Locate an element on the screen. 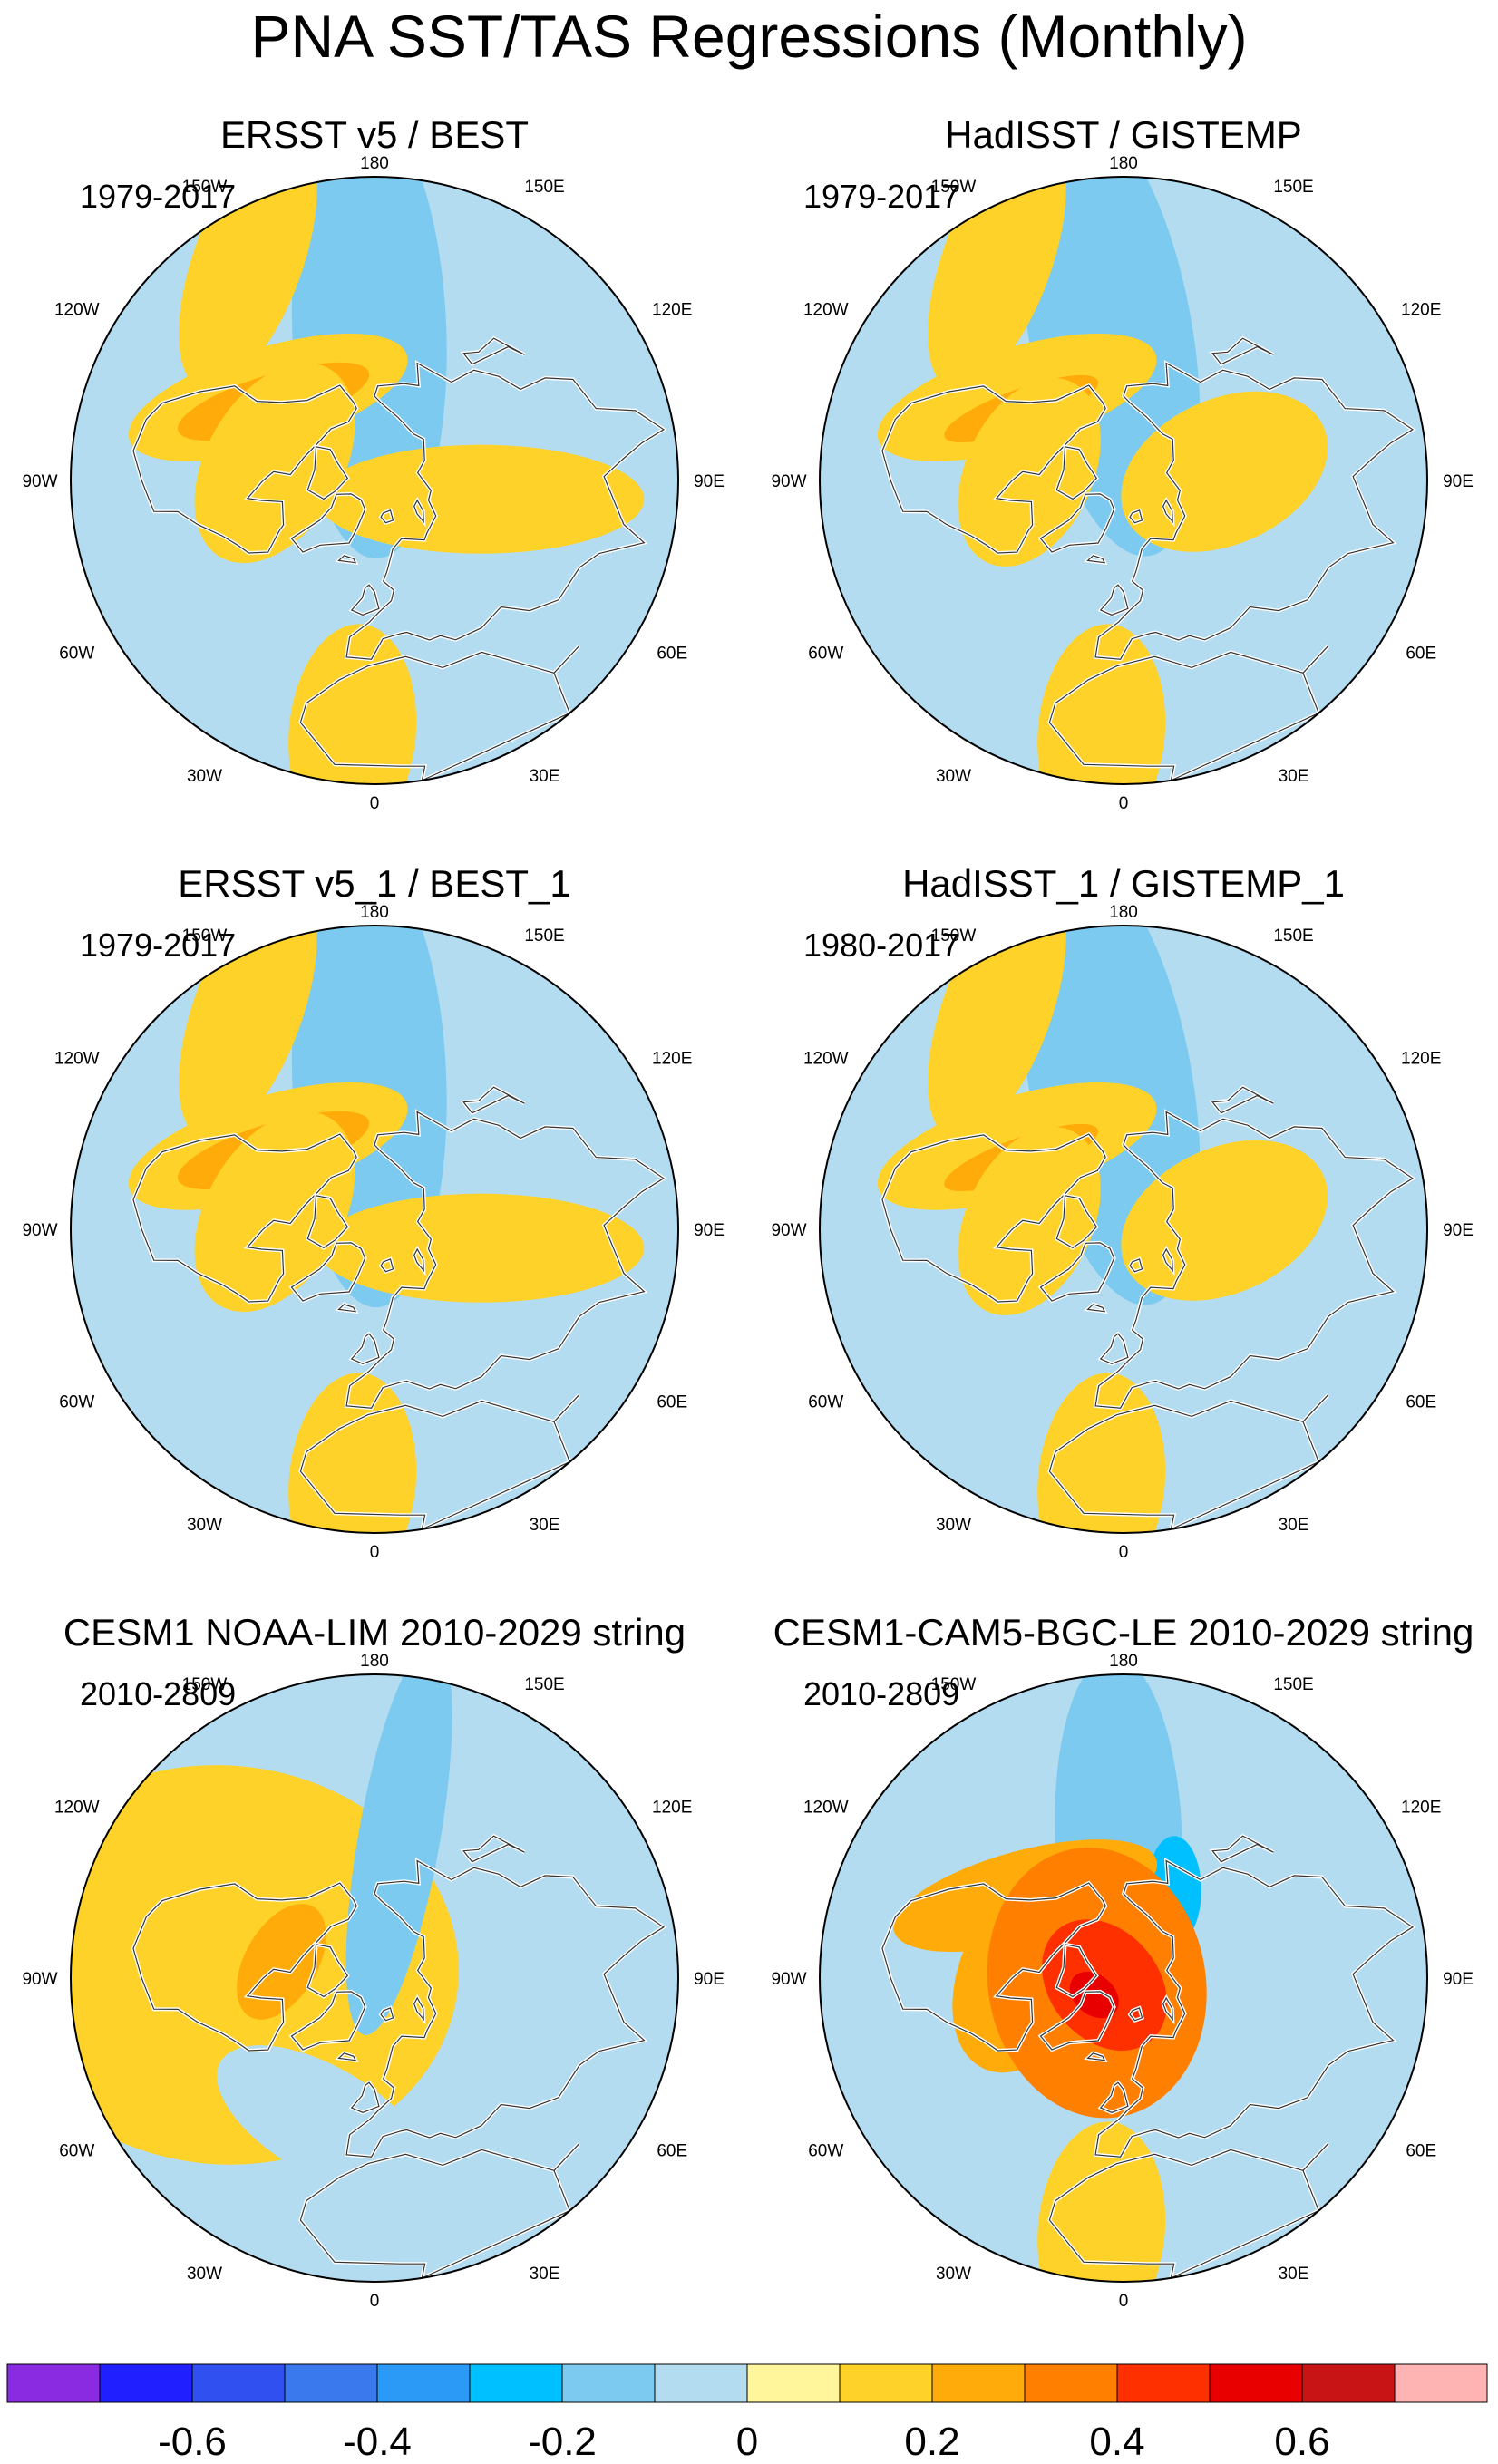 This screenshot has height=2464, width=1498. panel-title: HadISST / GISTEMP is located at coordinates (1123, 134).